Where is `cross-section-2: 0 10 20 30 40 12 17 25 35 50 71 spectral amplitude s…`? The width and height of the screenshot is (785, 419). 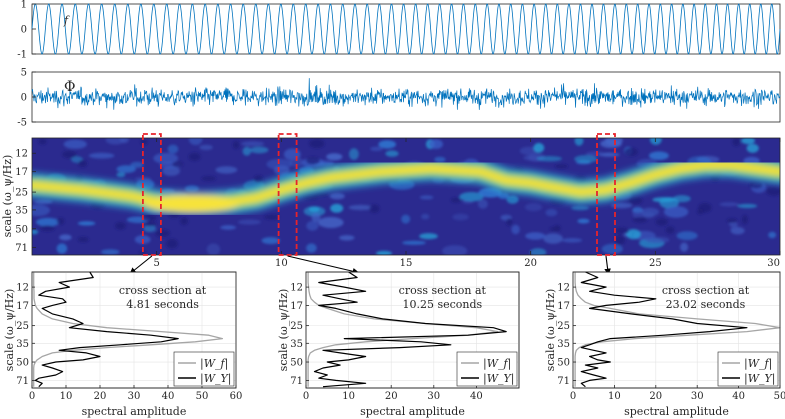 cross-section-2: 0 10 20 30 40 12 17 25 35 50 71 spectral amplitude s… is located at coordinates (398, 344).